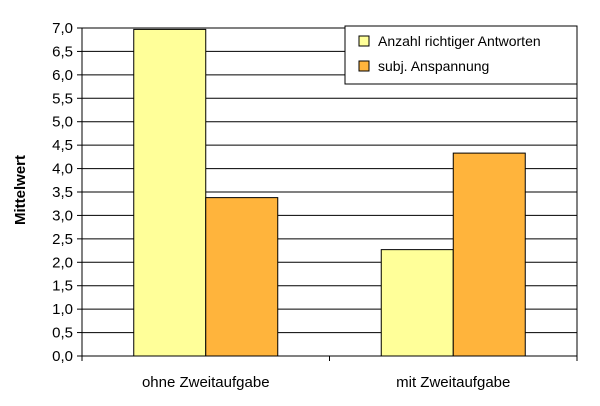  I want to click on legend-label: subj. Anspannung, so click(433, 66).